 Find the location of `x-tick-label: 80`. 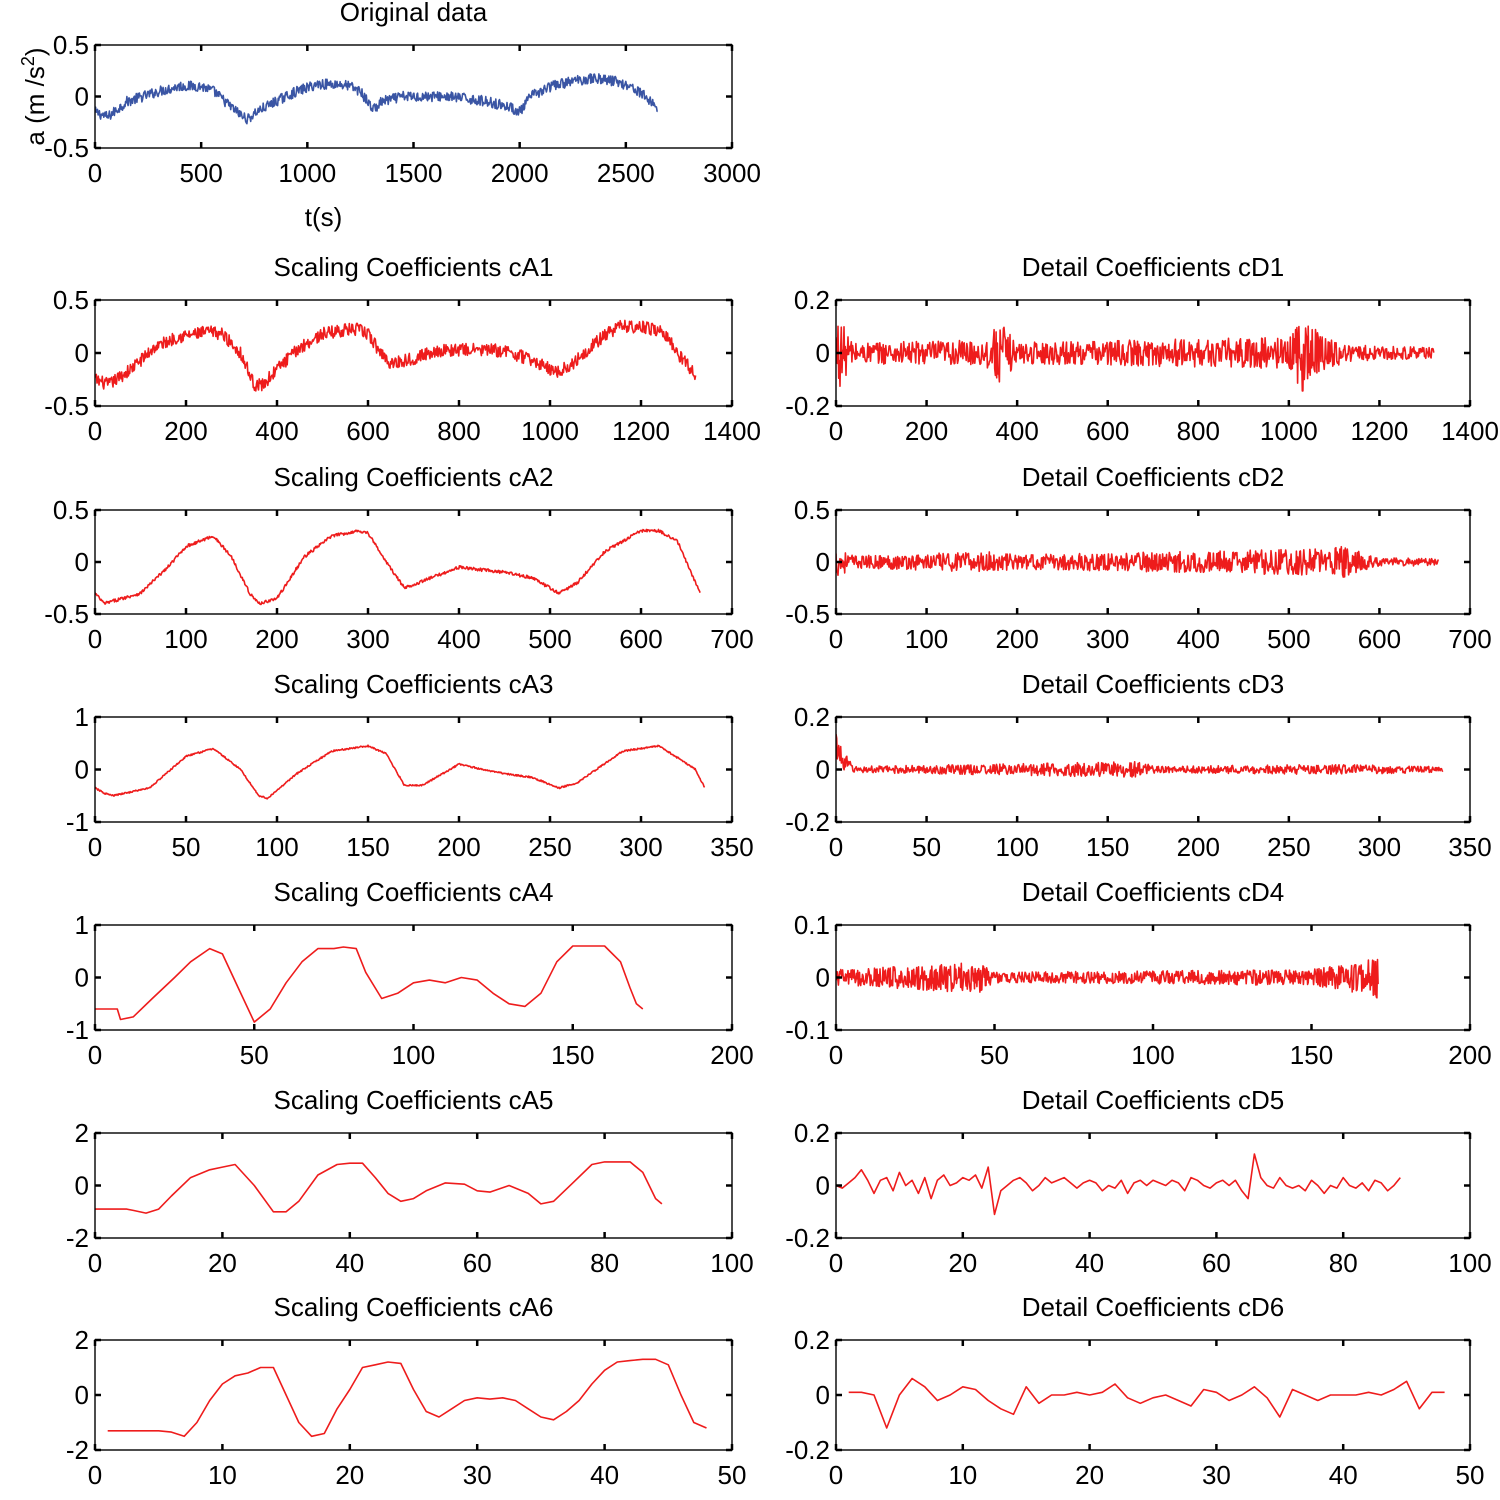

x-tick-label: 80 is located at coordinates (604, 1263).